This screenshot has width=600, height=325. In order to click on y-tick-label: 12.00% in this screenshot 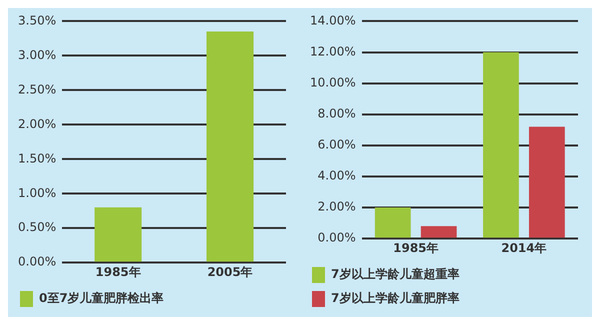, I will do `click(333, 51)`.